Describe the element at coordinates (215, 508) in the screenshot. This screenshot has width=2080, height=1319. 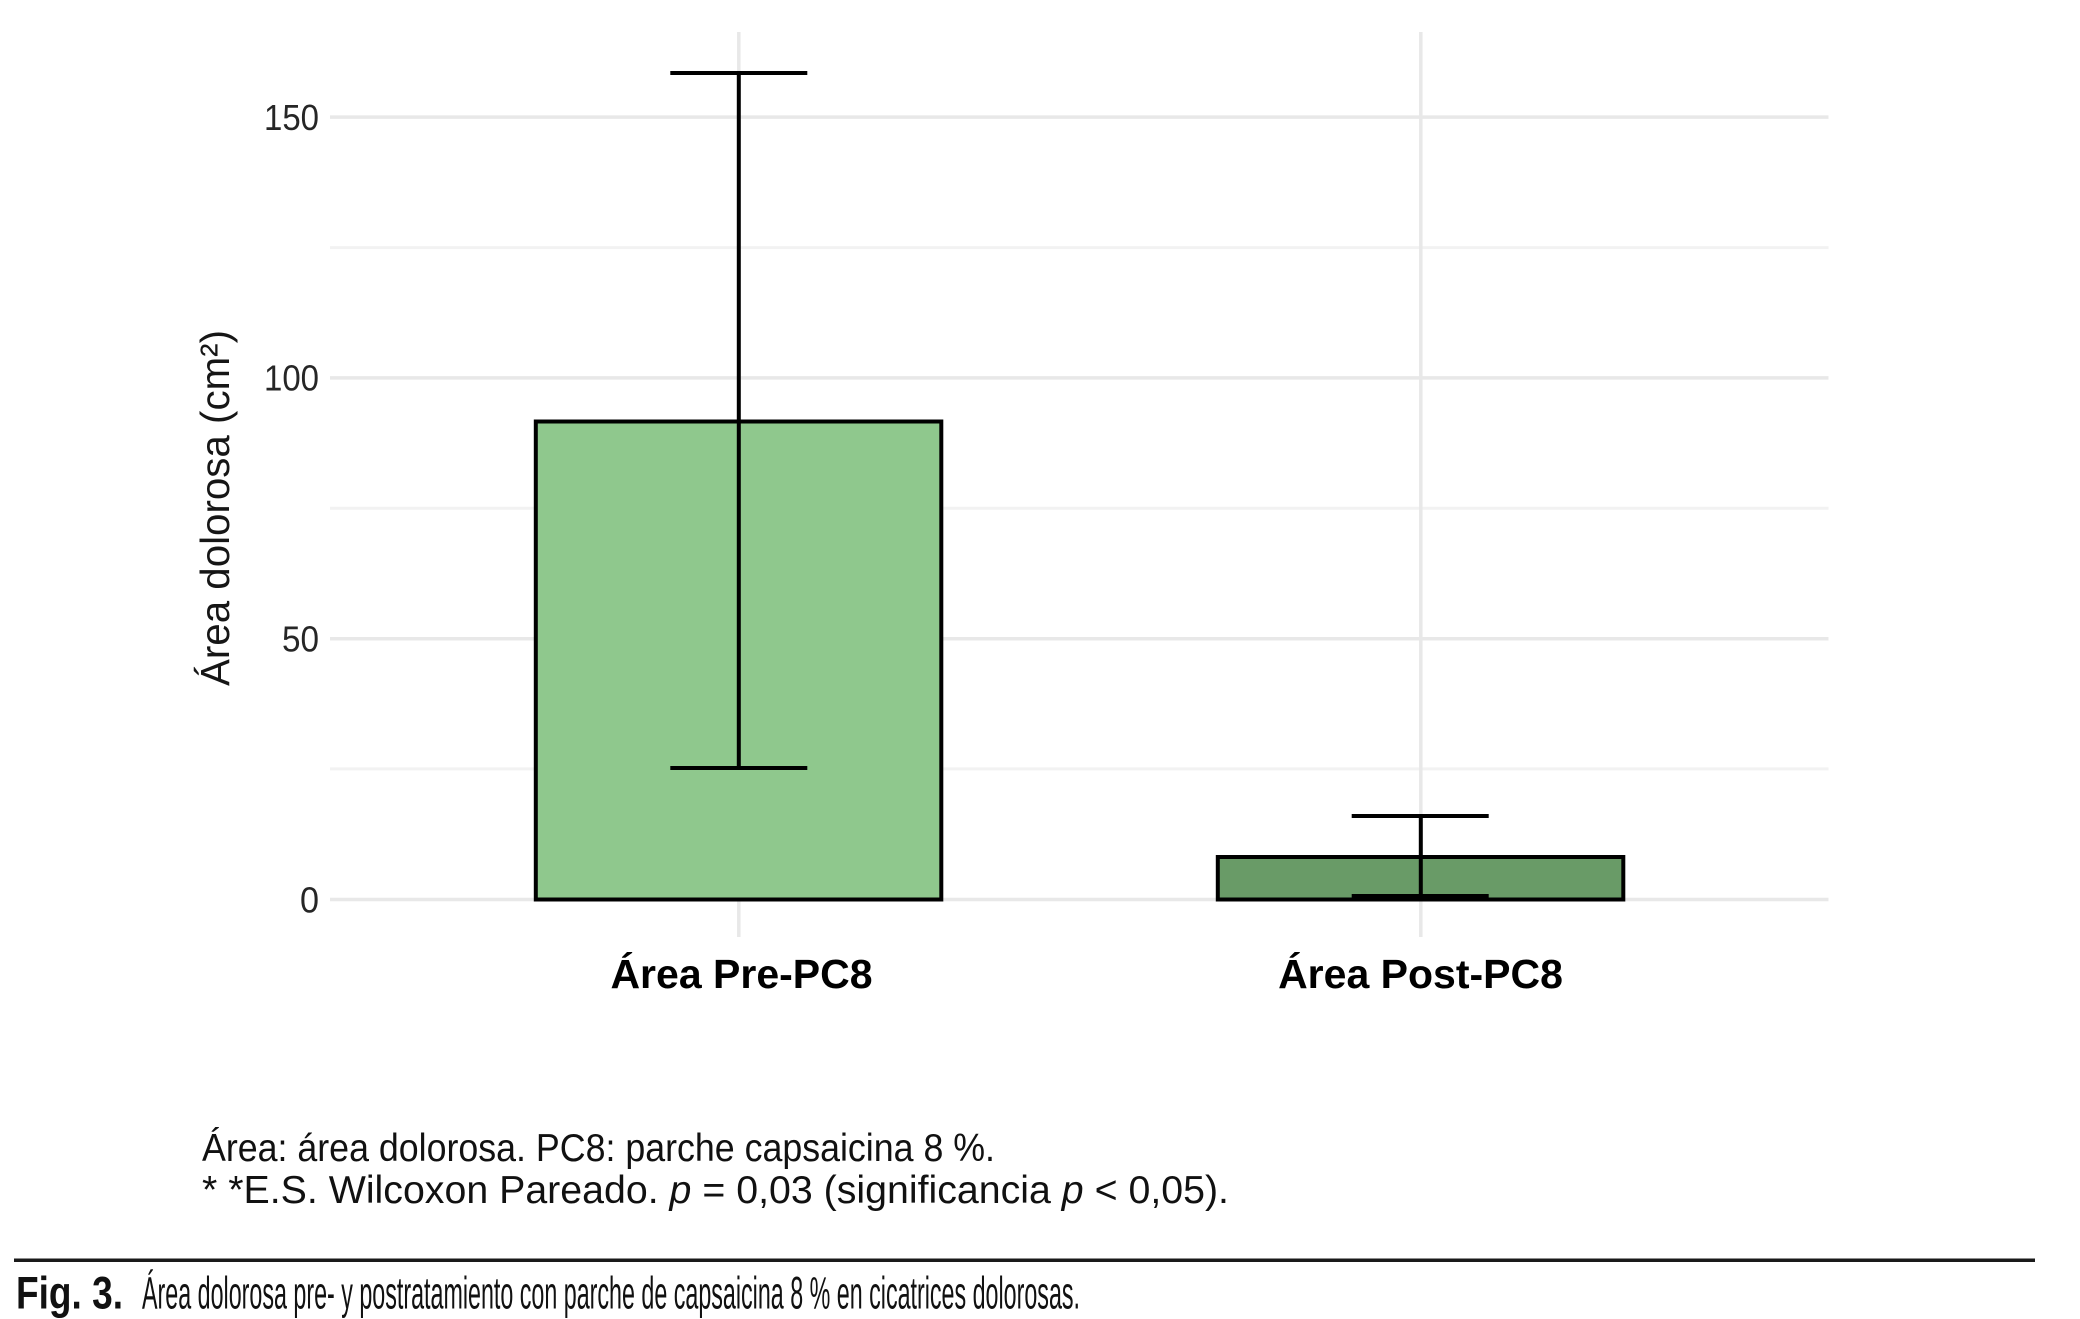
I see `svg-text: Área dolorosa (cm²)` at that location.